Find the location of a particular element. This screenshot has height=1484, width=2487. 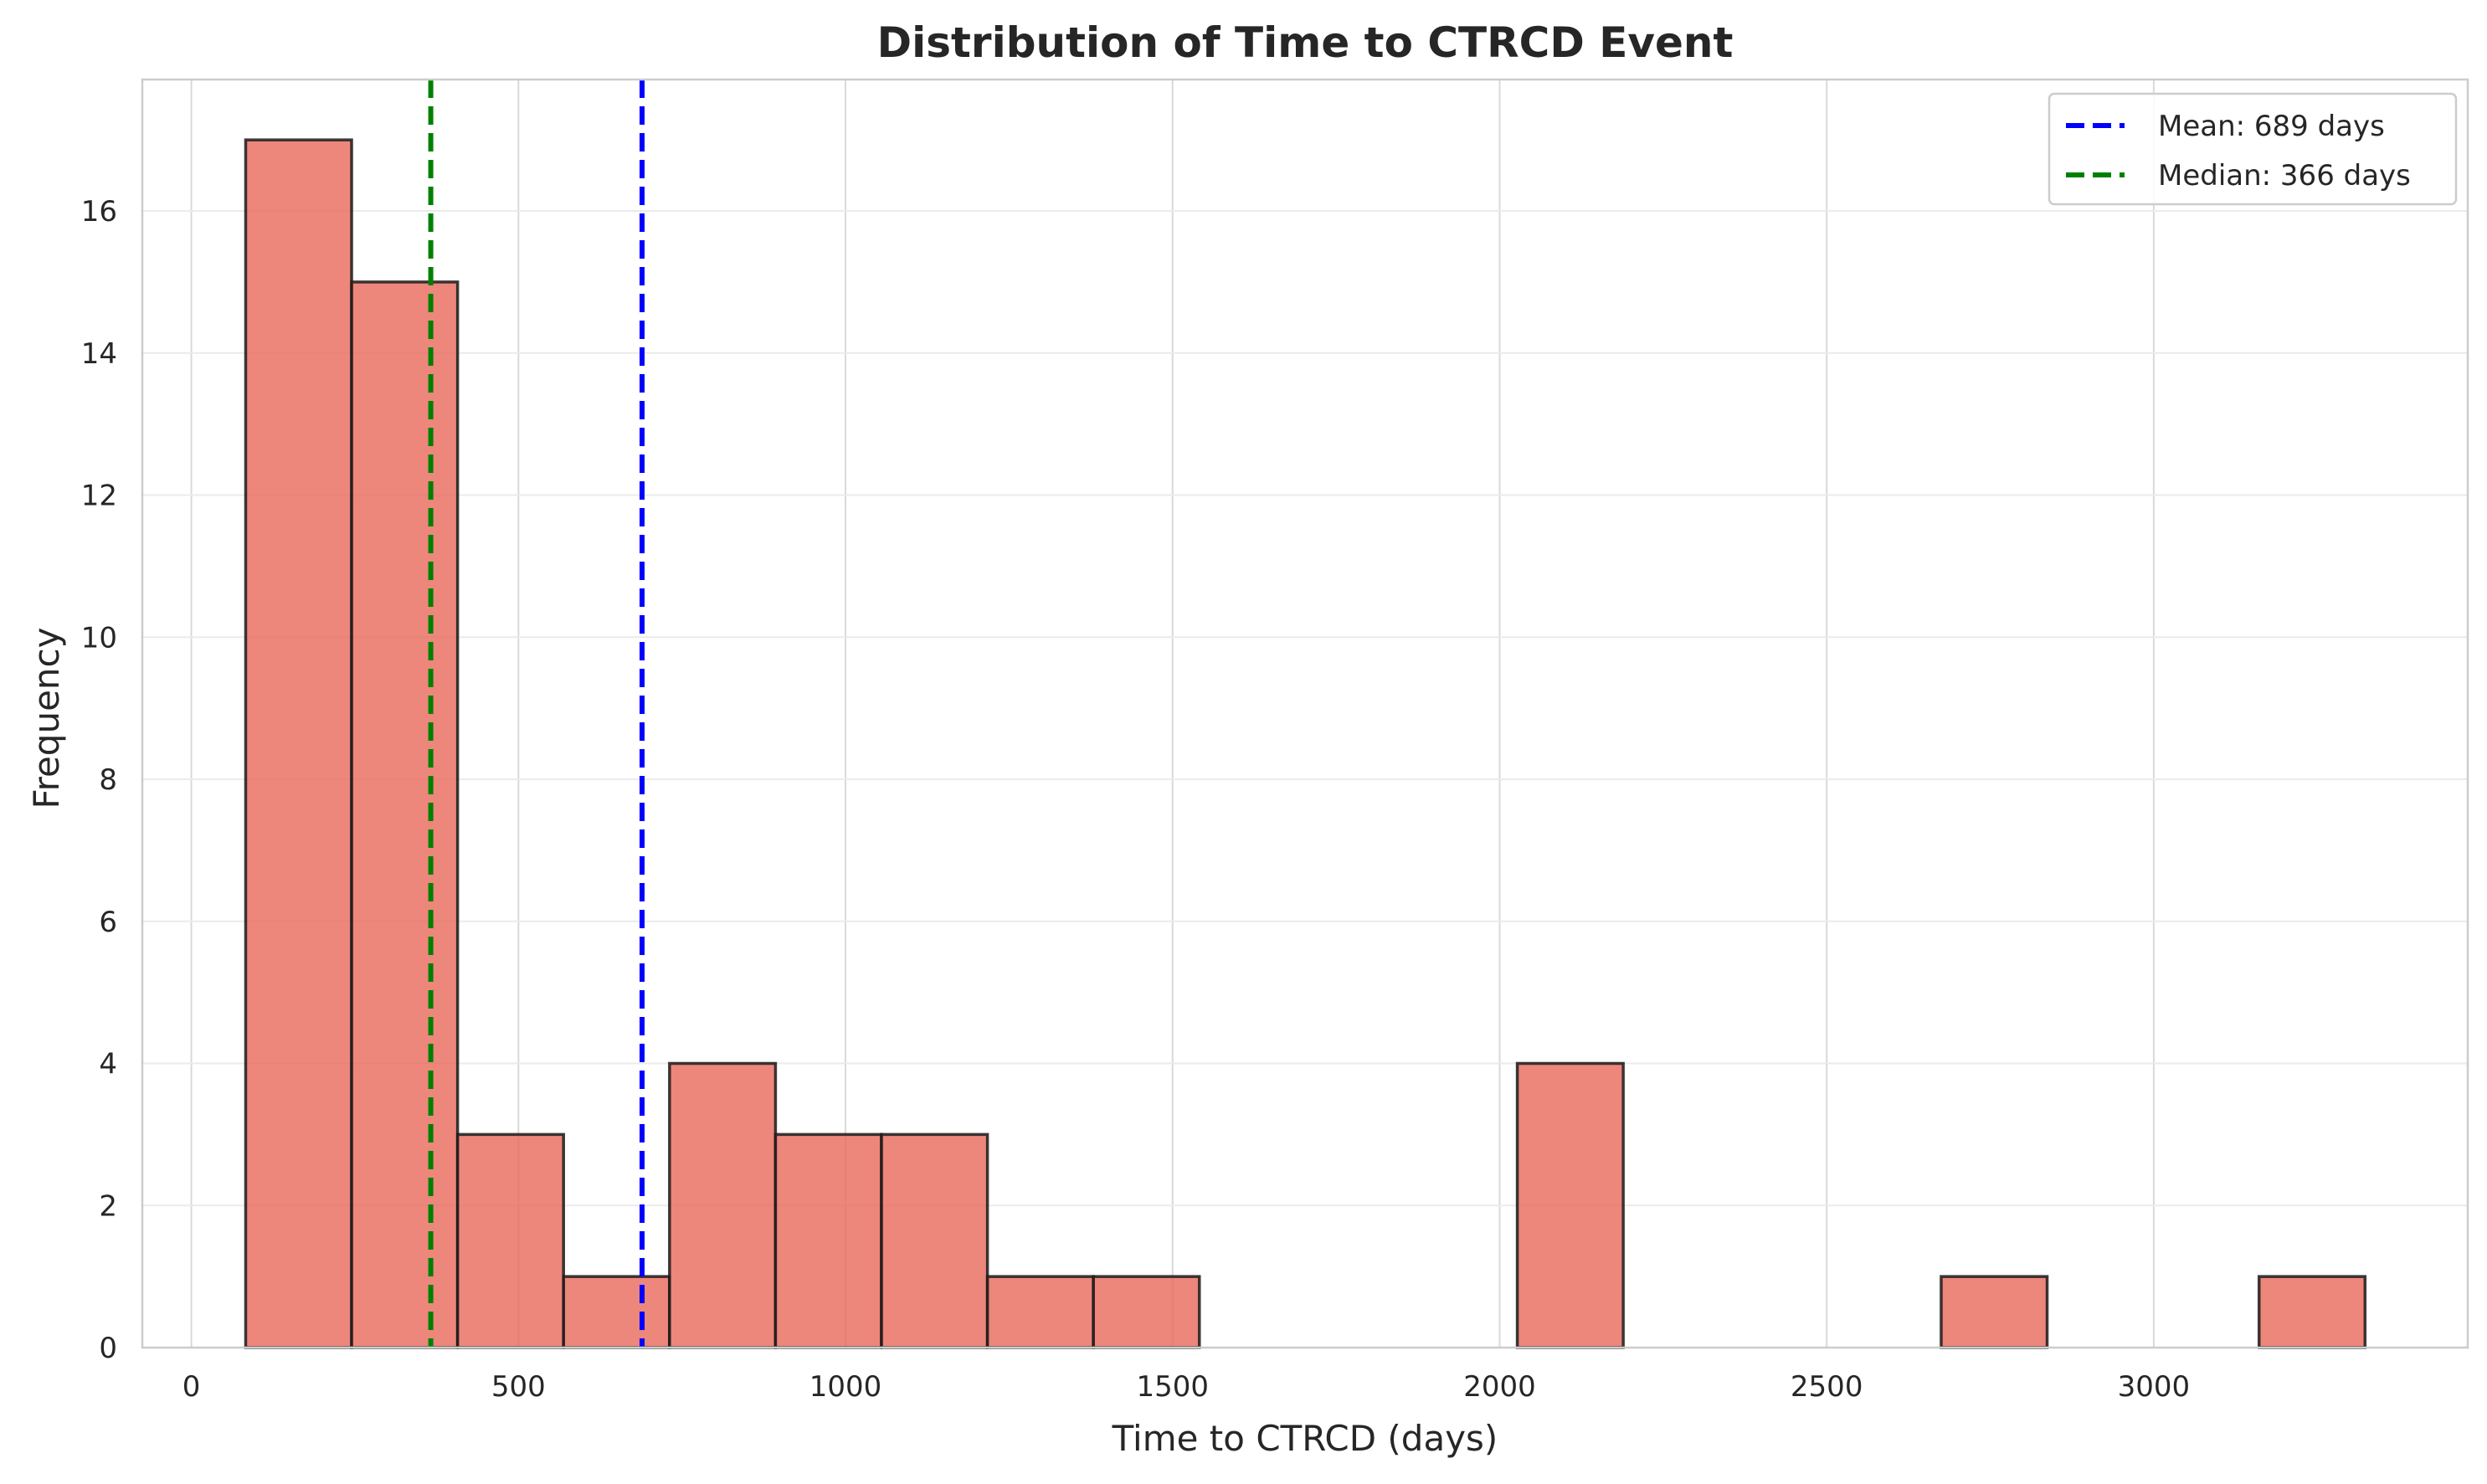

y-tick-label: 10 is located at coordinates (99, 638).